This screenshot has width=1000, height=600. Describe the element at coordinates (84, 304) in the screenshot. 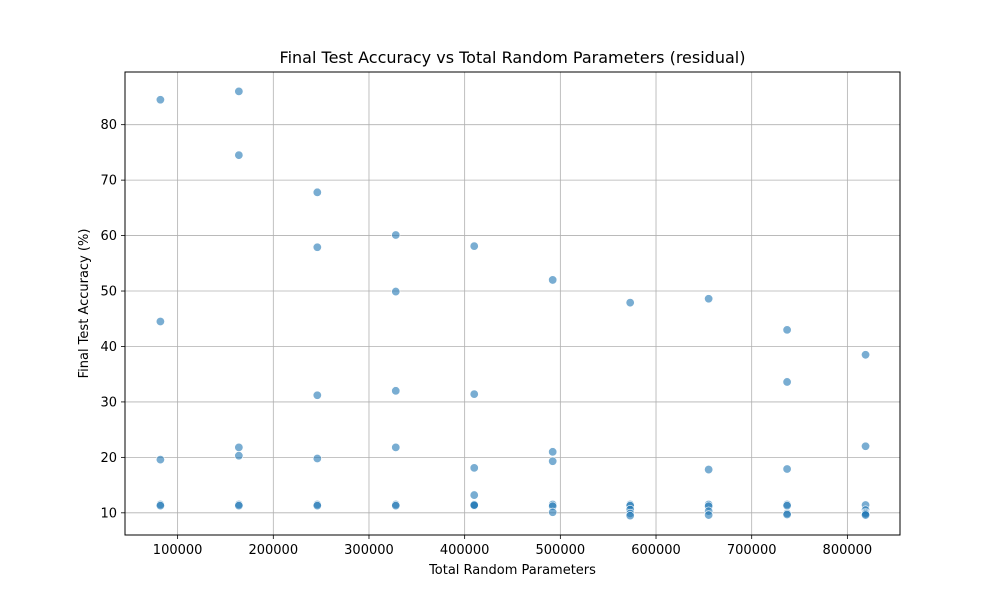

I see `y-axis-label: Final Test Accuracy (%)` at that location.